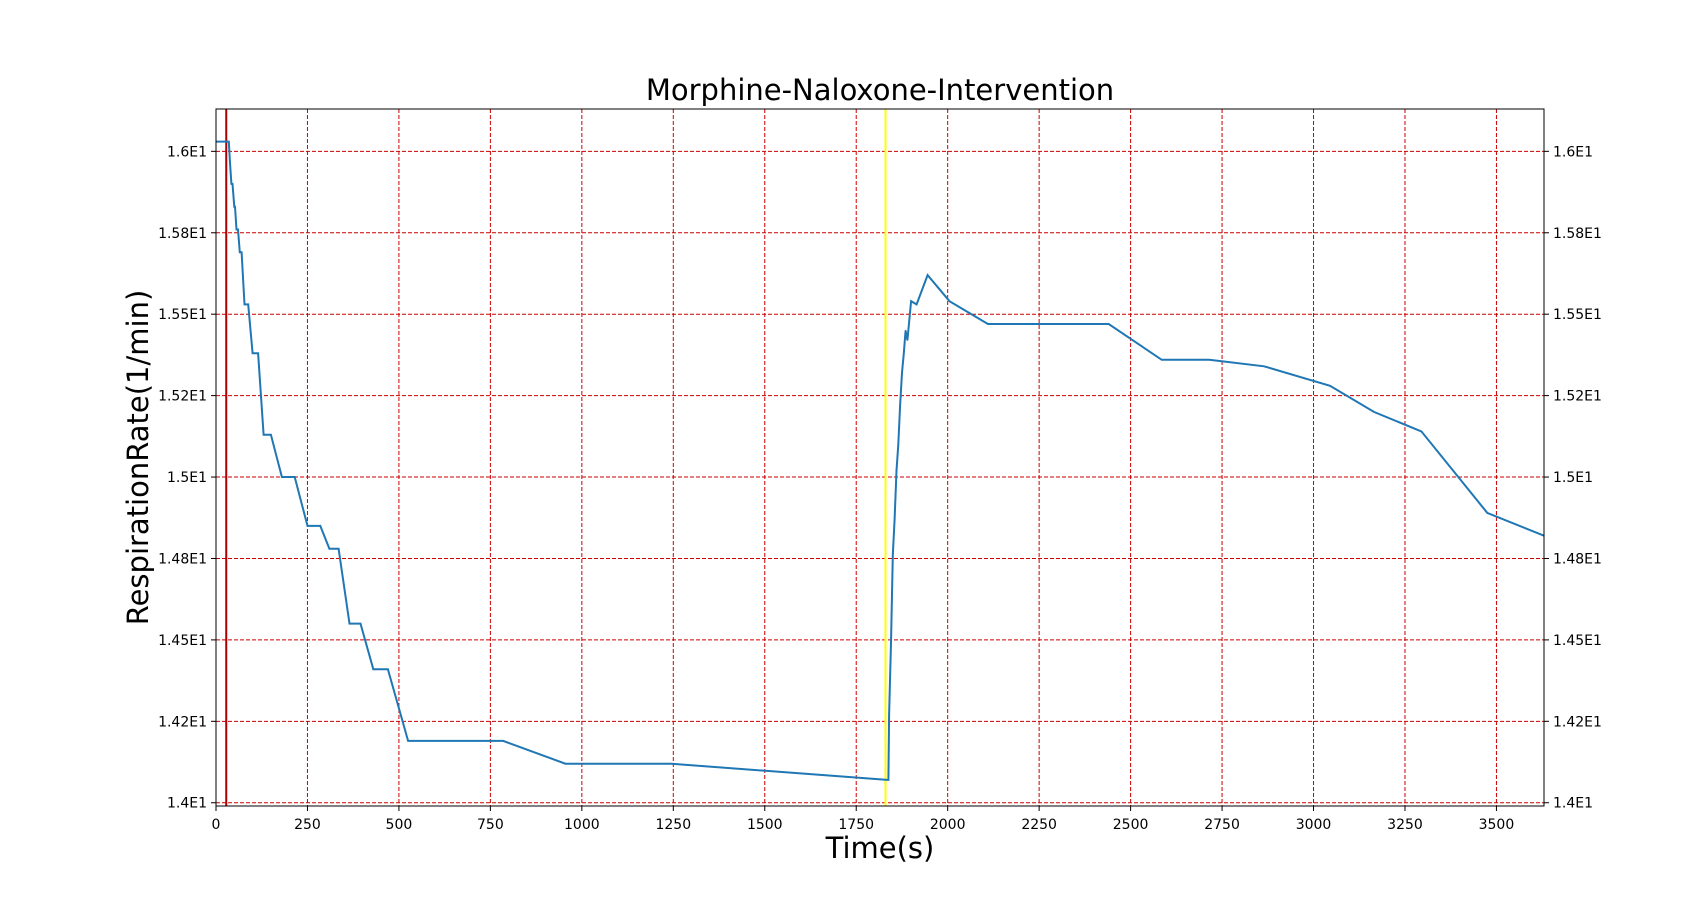 The width and height of the screenshot is (1696, 900). What do you see at coordinates (182, 315) in the screenshot?
I see `y-tick-label: 1.55E1` at bounding box center [182, 315].